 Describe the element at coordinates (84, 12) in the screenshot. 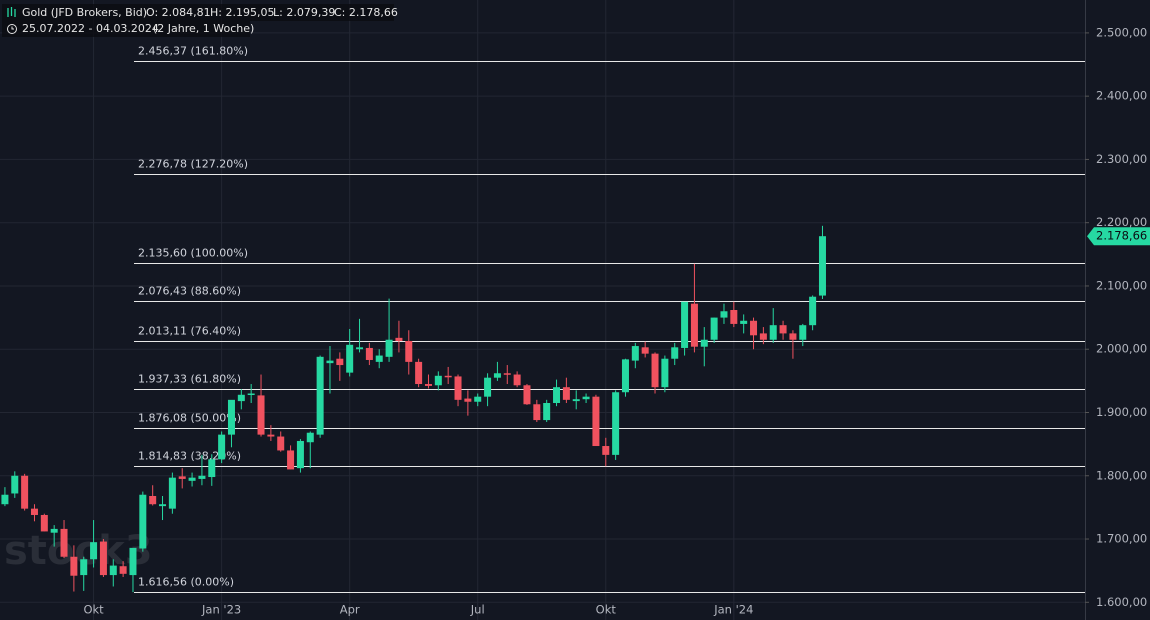

I see `instrument-title: Gold (JFD Brokers, Bid)` at that location.